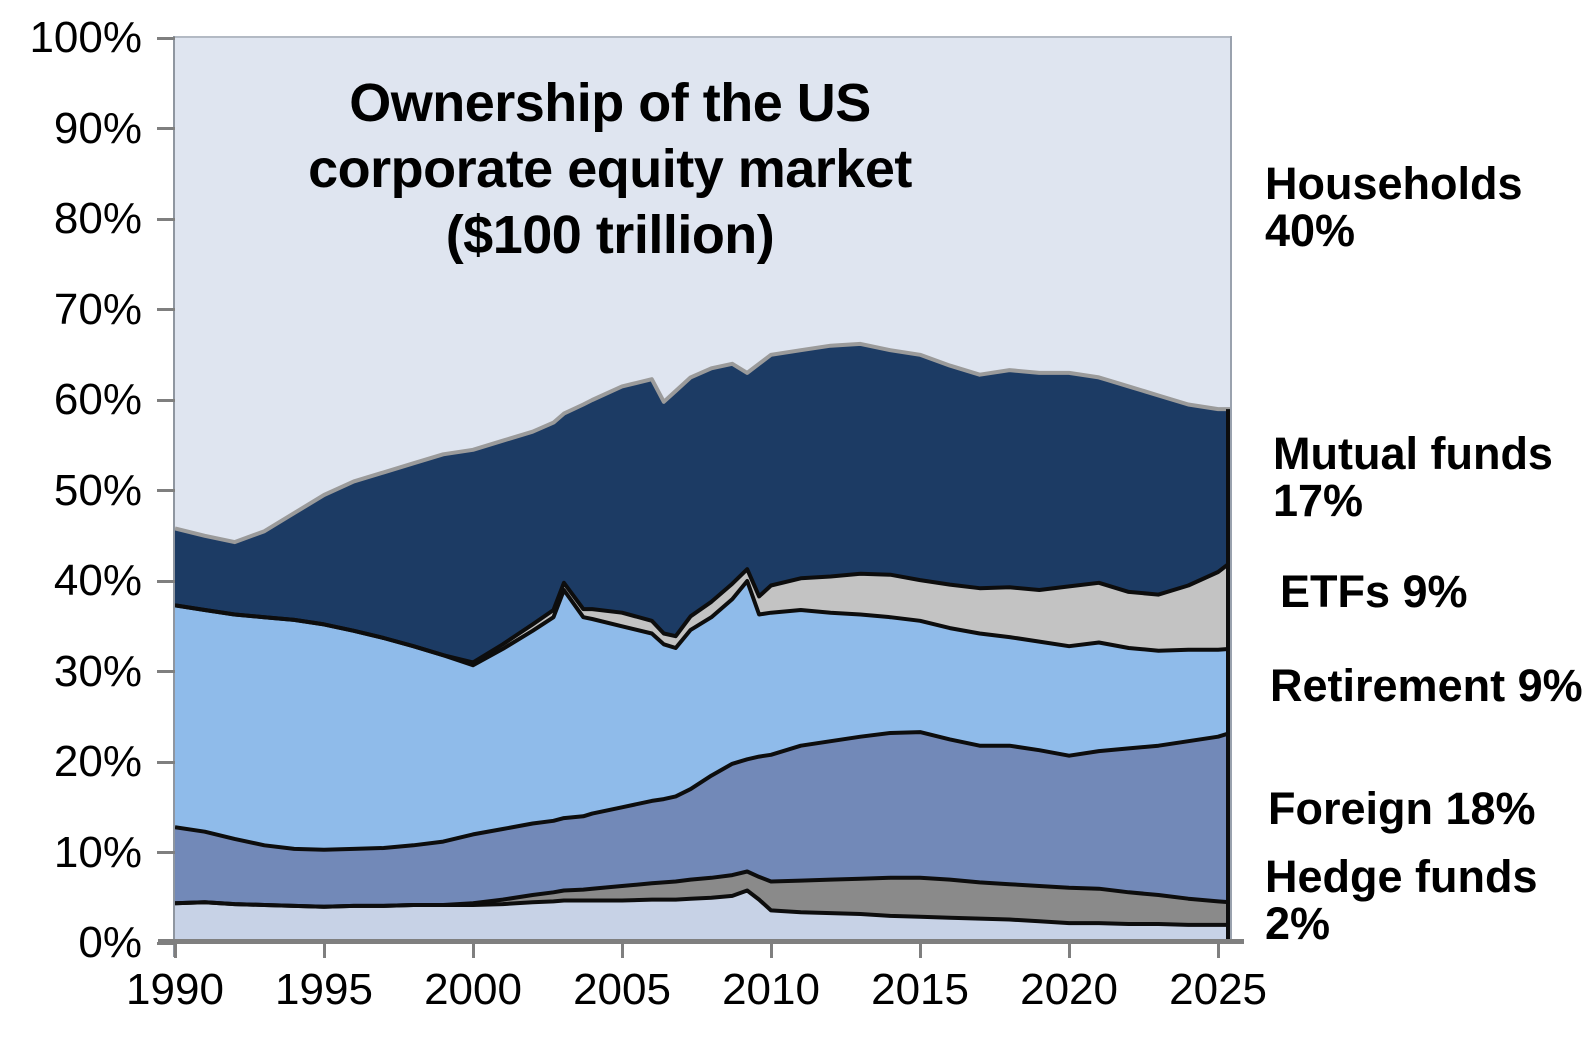 Image resolution: width=1584 pixels, height=1052 pixels. Describe the element at coordinates (702, 443) in the screenshot. I see `boundary-households-bottom` at that location.